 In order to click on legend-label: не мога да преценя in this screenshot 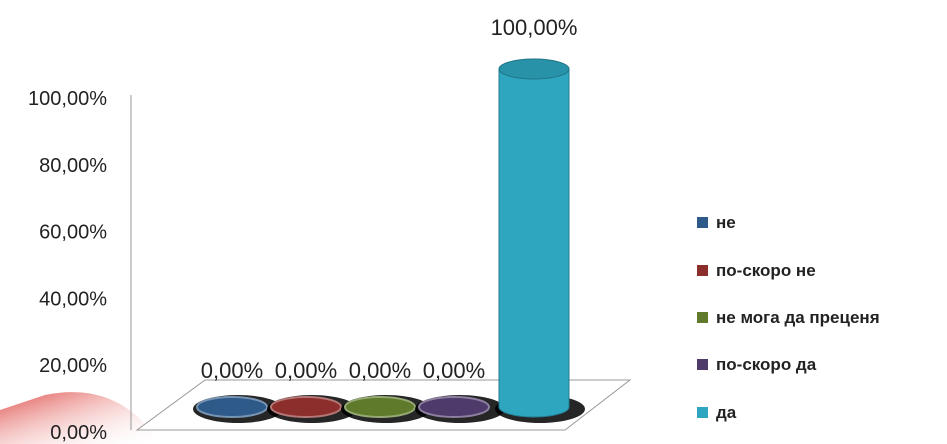, I will do `click(798, 317)`.